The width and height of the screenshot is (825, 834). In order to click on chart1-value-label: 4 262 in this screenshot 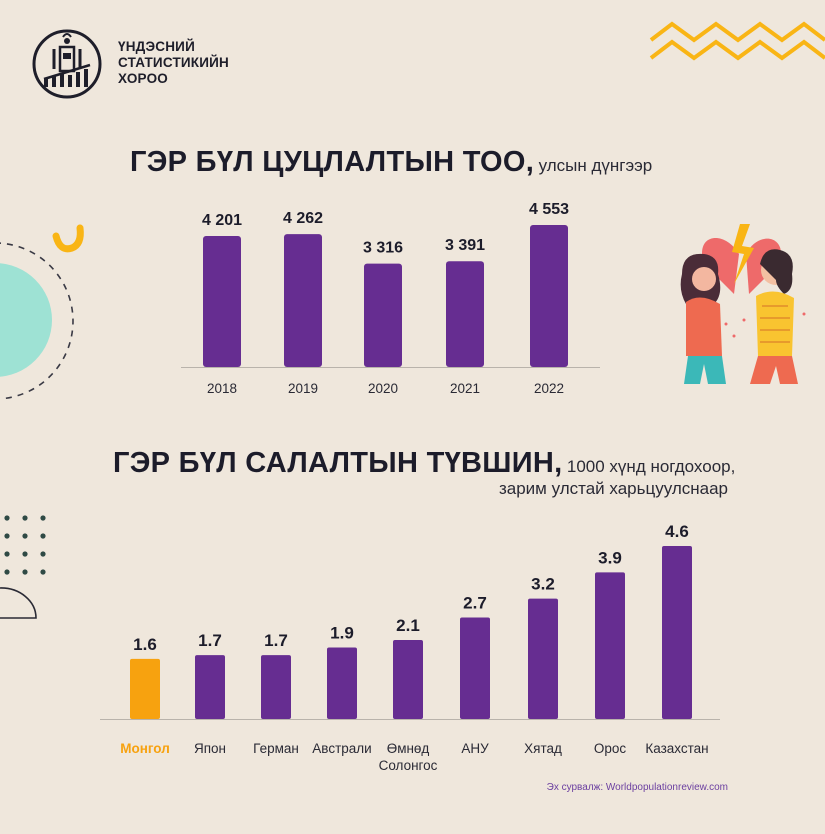, I will do `click(303, 218)`.